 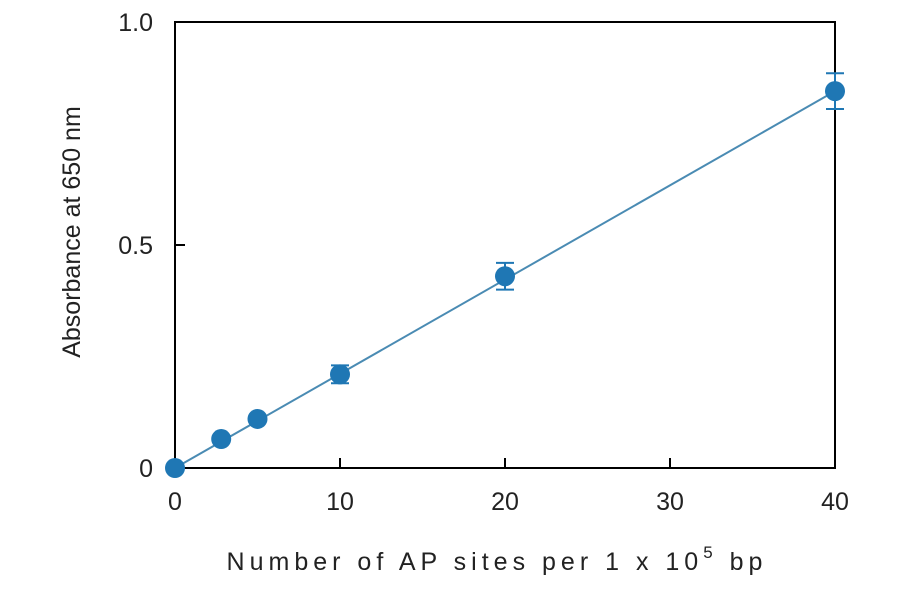 What do you see at coordinates (146, 469) in the screenshot?
I see `y-tick-label-0: 0` at bounding box center [146, 469].